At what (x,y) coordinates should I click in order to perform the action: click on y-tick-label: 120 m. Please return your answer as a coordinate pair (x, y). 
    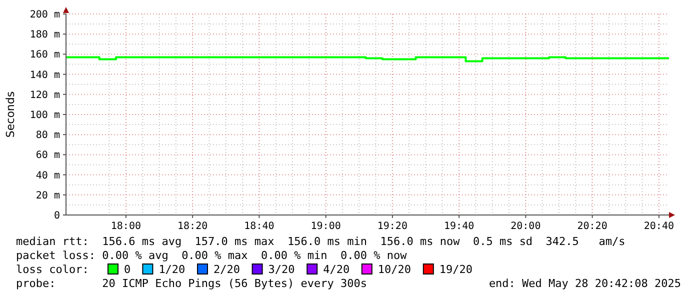
    Looking at the image, I should click on (45, 95).